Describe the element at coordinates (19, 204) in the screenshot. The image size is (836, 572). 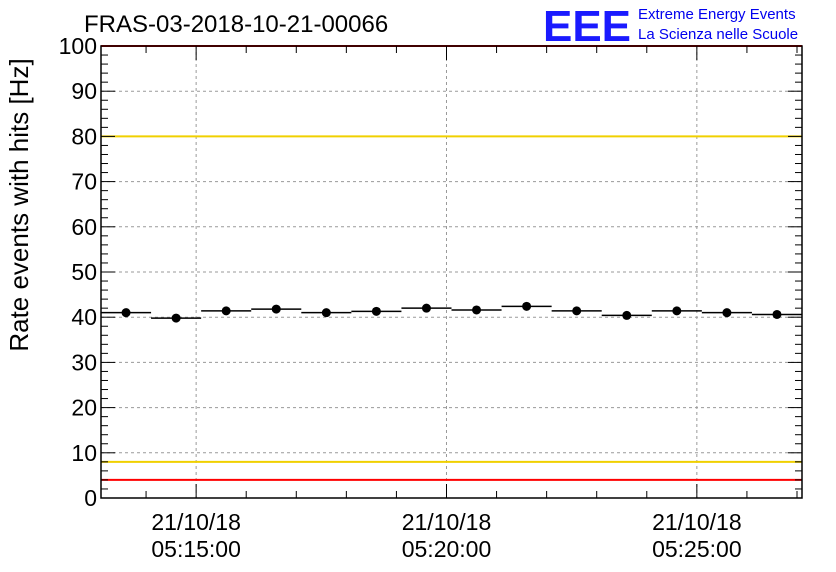
I see `y-axis-label: Rate events with hits [Hz]` at that location.